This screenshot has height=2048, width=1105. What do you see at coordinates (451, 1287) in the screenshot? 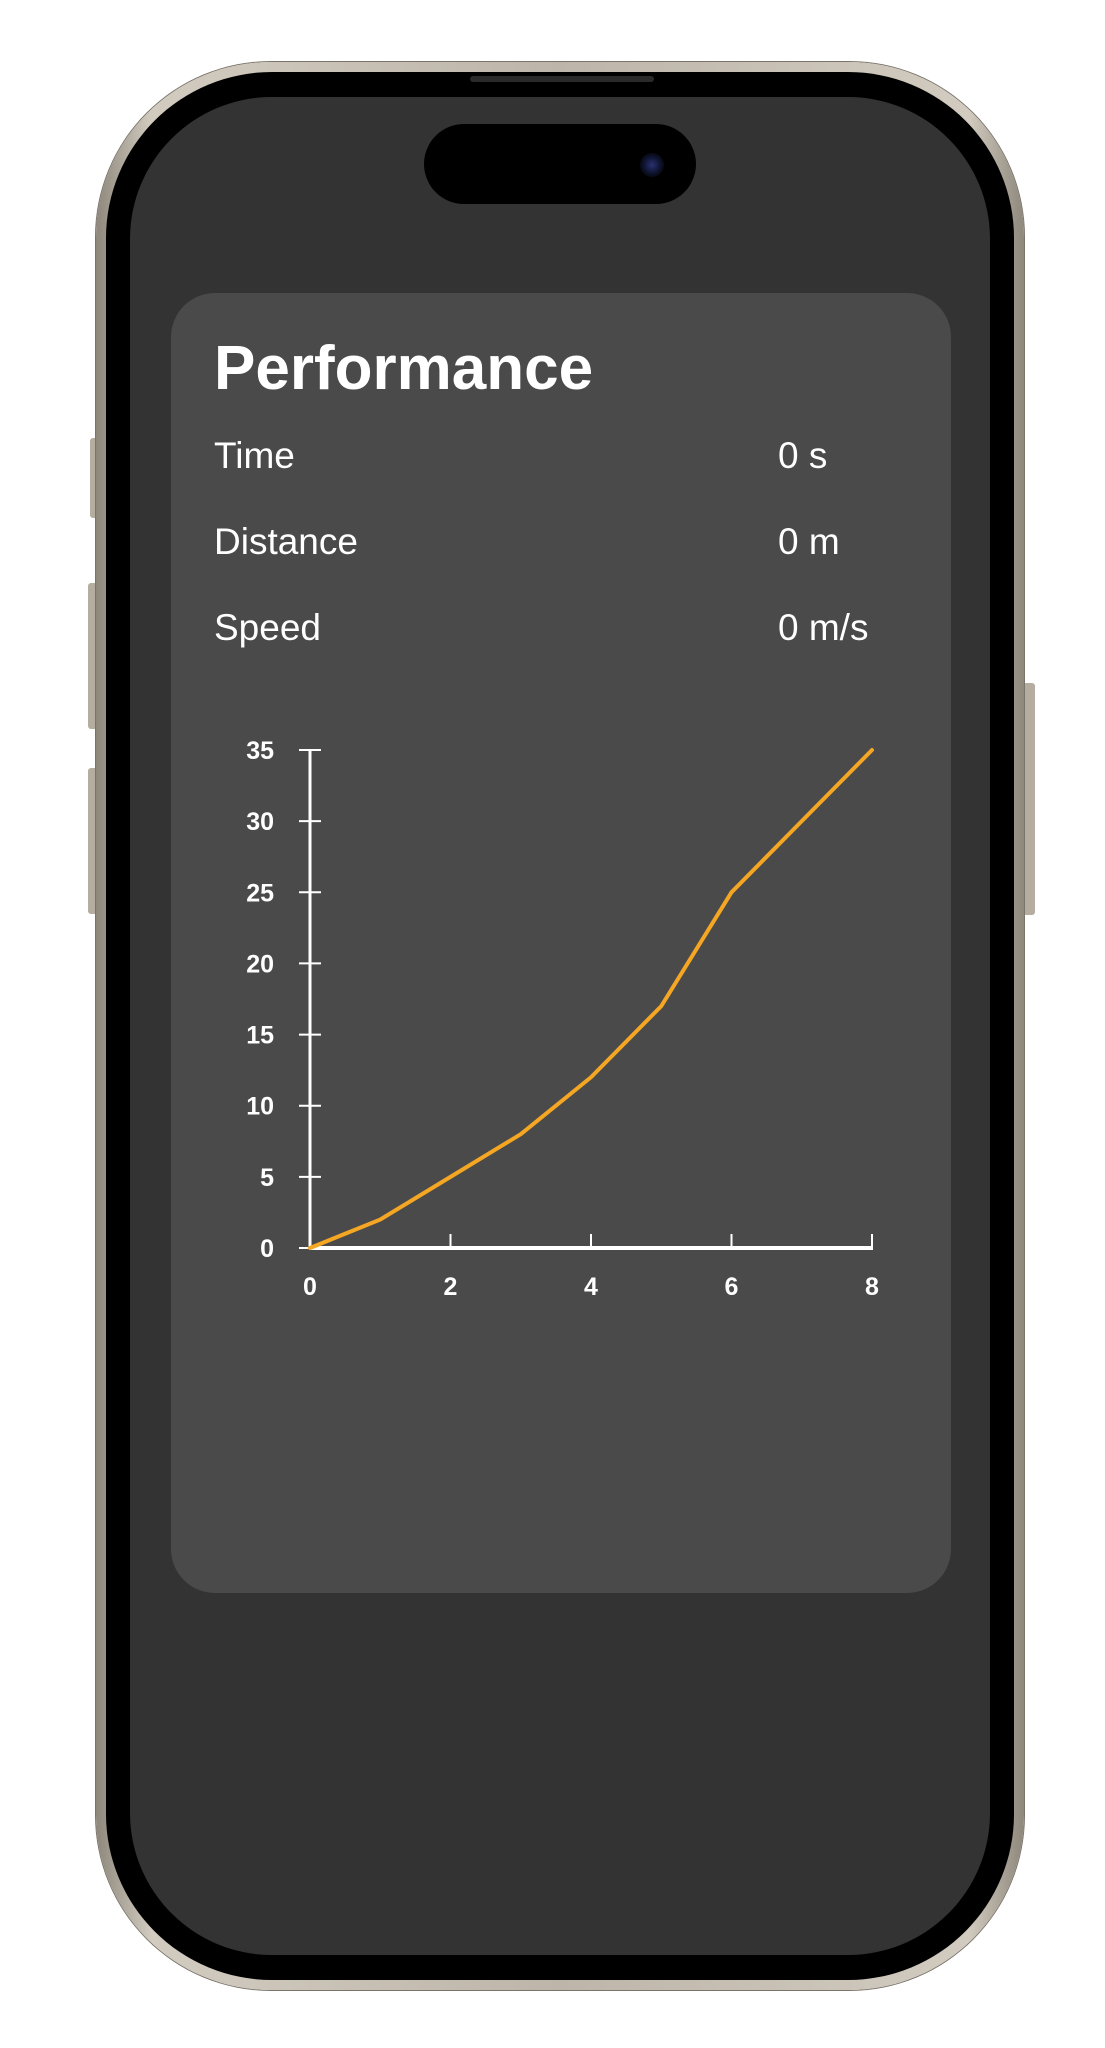
I see `x-tick-label-2: 2` at bounding box center [451, 1287].